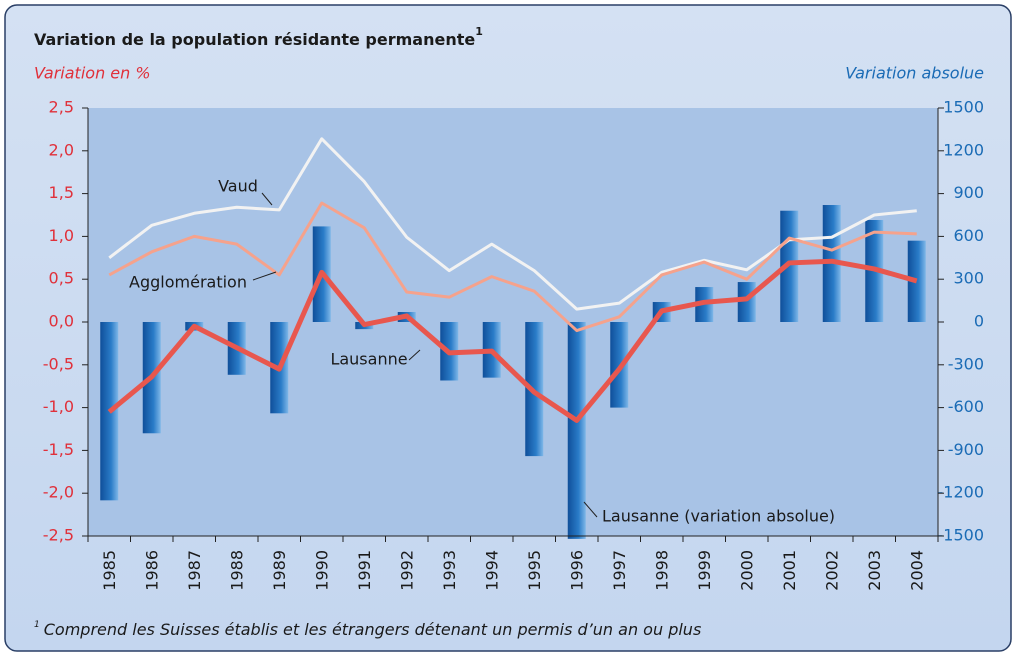 The height and width of the screenshot is (657, 1018). What do you see at coordinates (61, 321) in the screenshot?
I see `y-tick-label: 0,0` at bounding box center [61, 321].